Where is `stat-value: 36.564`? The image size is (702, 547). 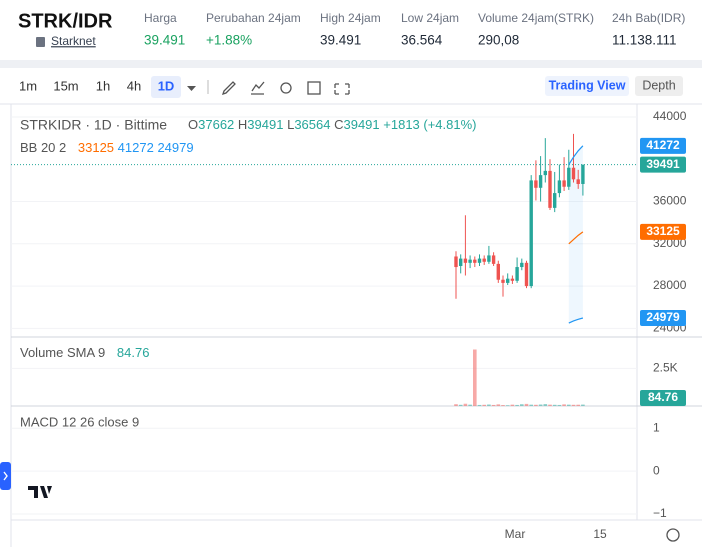
stat-value: 36.564 is located at coordinates (422, 40).